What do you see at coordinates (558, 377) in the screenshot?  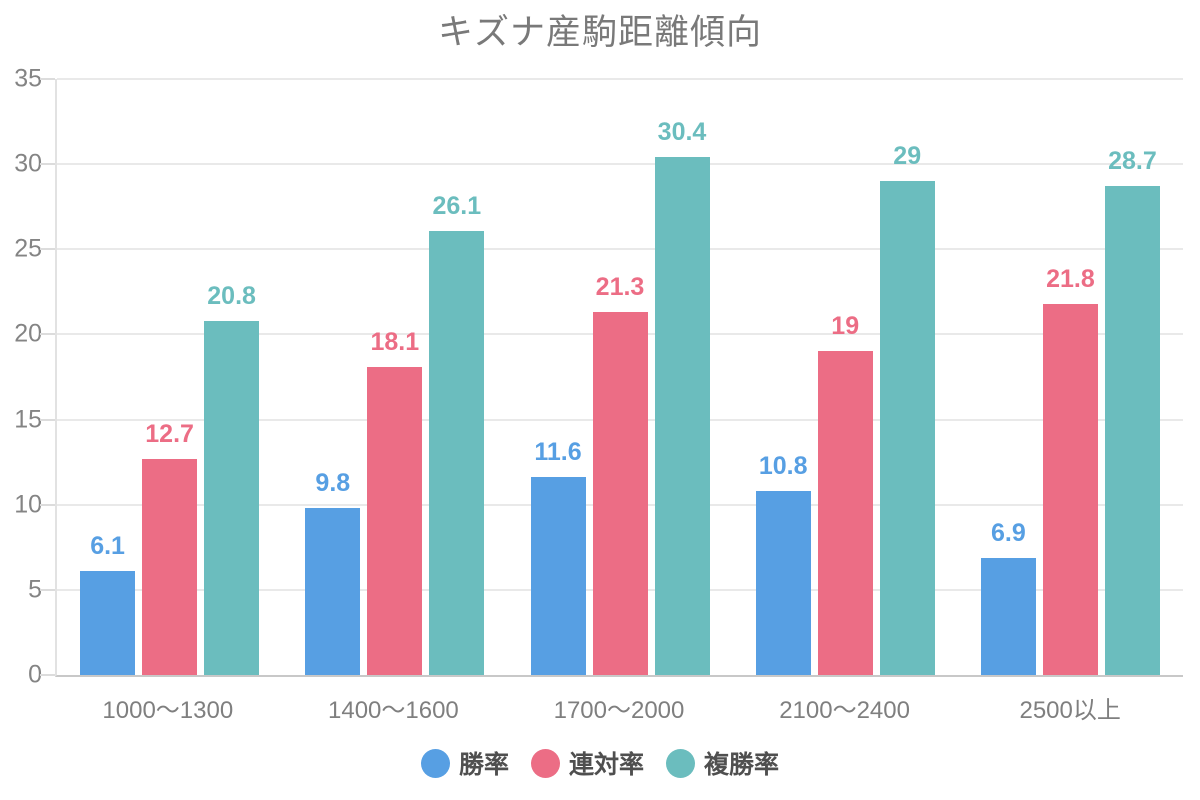 I see `bar-slot: 11.6` at bounding box center [558, 377].